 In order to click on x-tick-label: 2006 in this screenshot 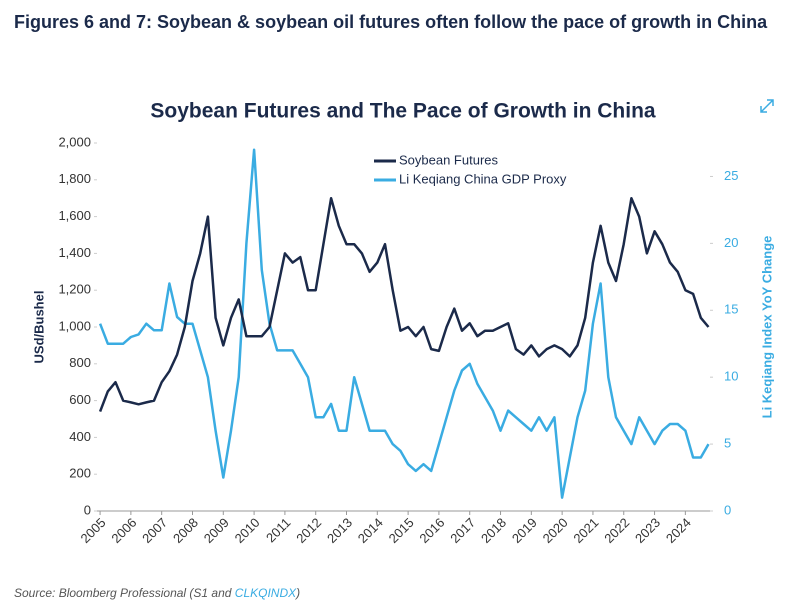, I will do `click(123, 530)`.